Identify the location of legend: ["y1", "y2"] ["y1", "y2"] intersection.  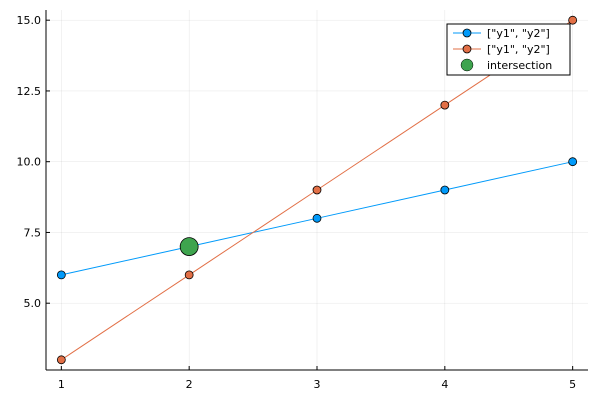
(508, 49).